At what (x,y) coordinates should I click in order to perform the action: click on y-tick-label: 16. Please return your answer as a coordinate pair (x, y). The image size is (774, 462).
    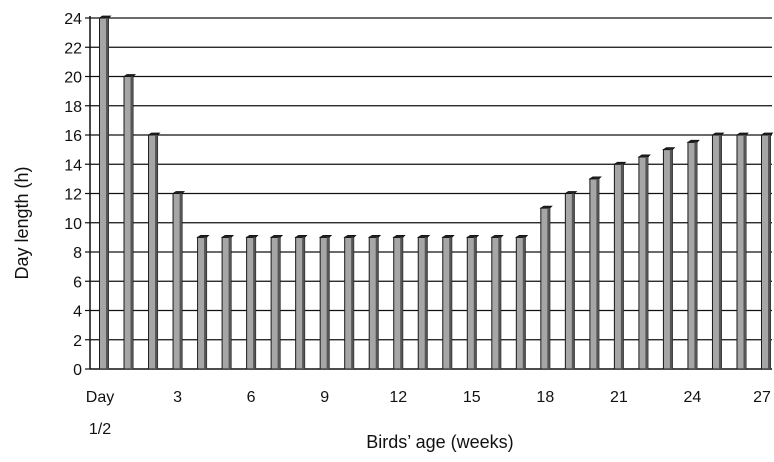
    Looking at the image, I should click on (73, 136).